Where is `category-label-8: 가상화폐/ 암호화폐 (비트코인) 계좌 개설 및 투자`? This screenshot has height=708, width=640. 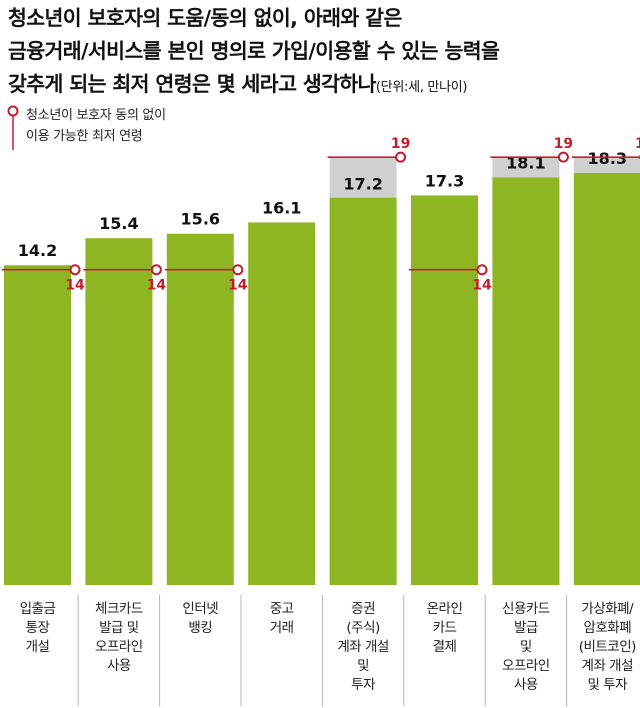 category-label-8: 가상화폐/ 암호화폐 (비트코인) 계좌 개설 및 투자 is located at coordinates (607, 647).